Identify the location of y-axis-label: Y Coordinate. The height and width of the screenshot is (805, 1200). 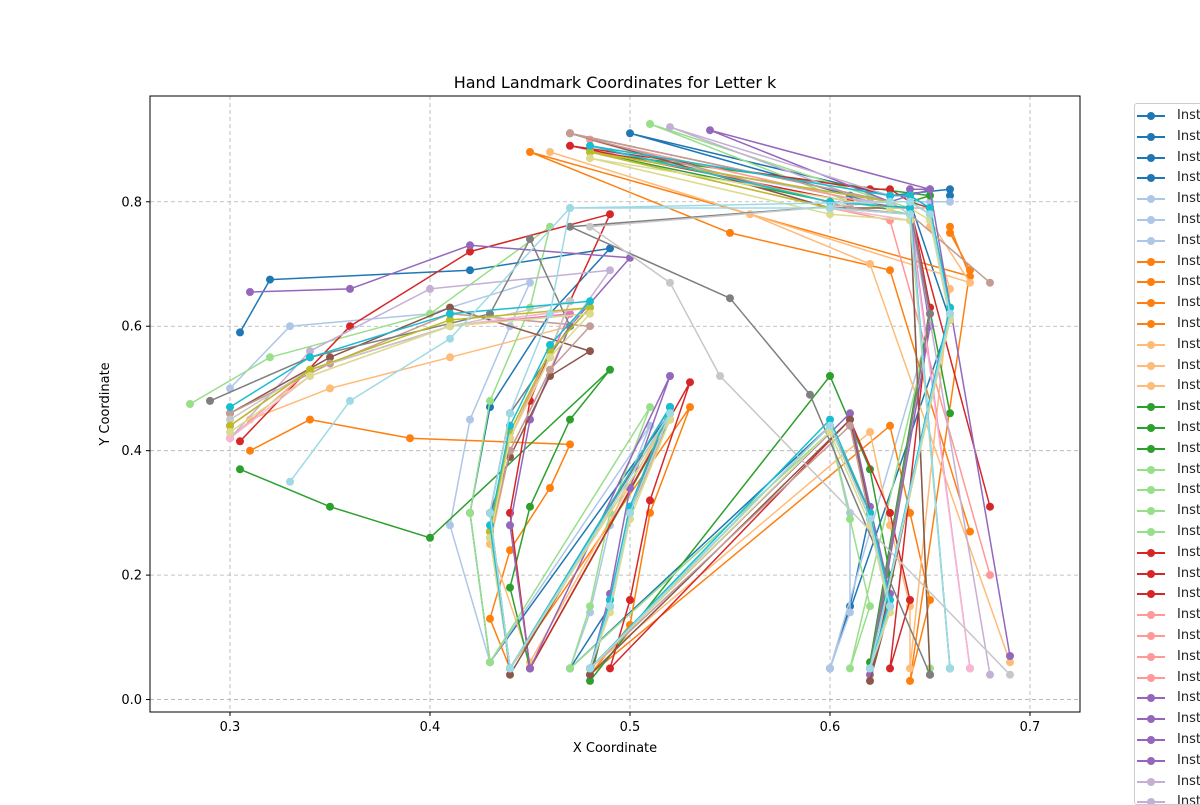
(105, 404).